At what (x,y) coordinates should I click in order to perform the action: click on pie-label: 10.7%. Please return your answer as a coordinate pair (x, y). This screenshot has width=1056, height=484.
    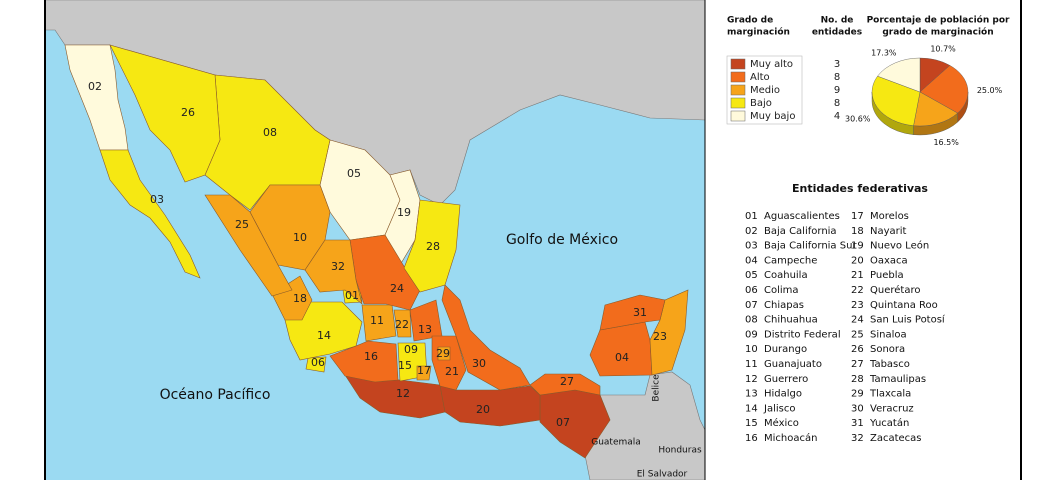
    Looking at the image, I should click on (943, 48).